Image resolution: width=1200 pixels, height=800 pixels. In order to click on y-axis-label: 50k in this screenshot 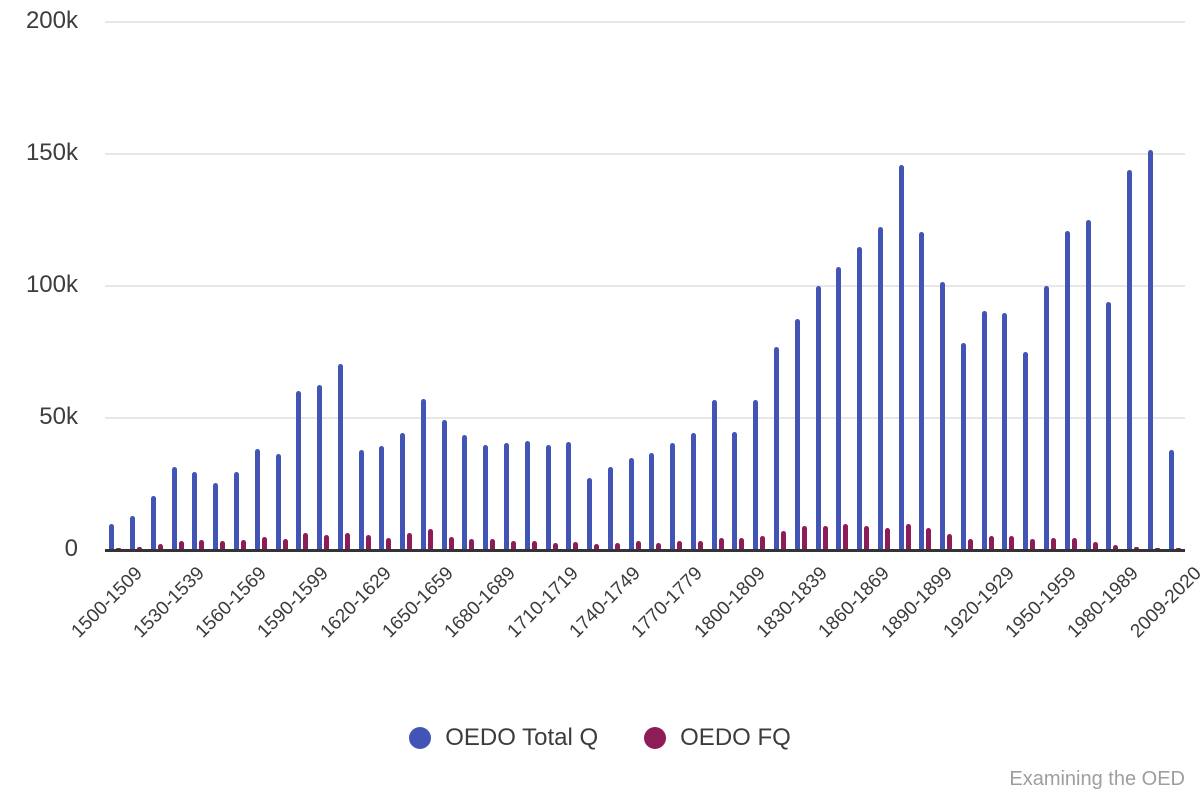, I will do `click(58, 416)`.